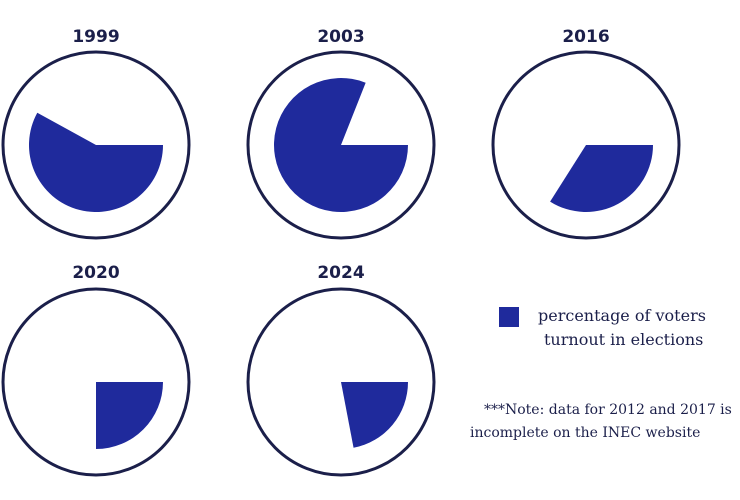  I want to click on year-label-2024: 2024, so click(340, 273).